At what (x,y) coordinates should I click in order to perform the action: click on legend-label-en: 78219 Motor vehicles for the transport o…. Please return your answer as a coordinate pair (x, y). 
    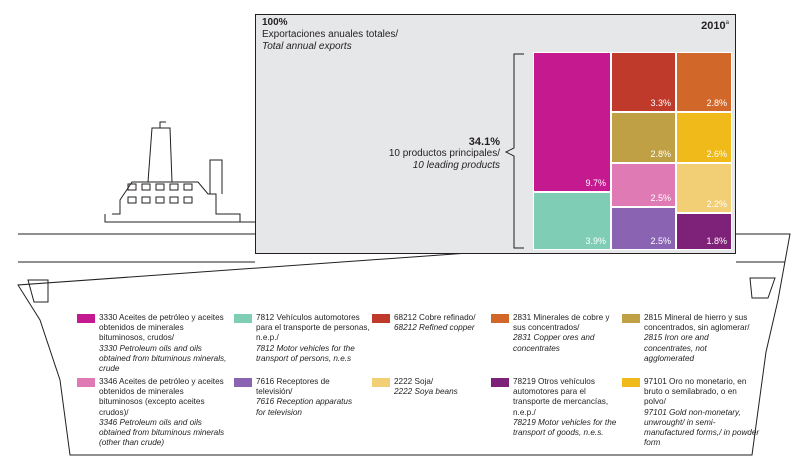
    Looking at the image, I should click on (565, 427).